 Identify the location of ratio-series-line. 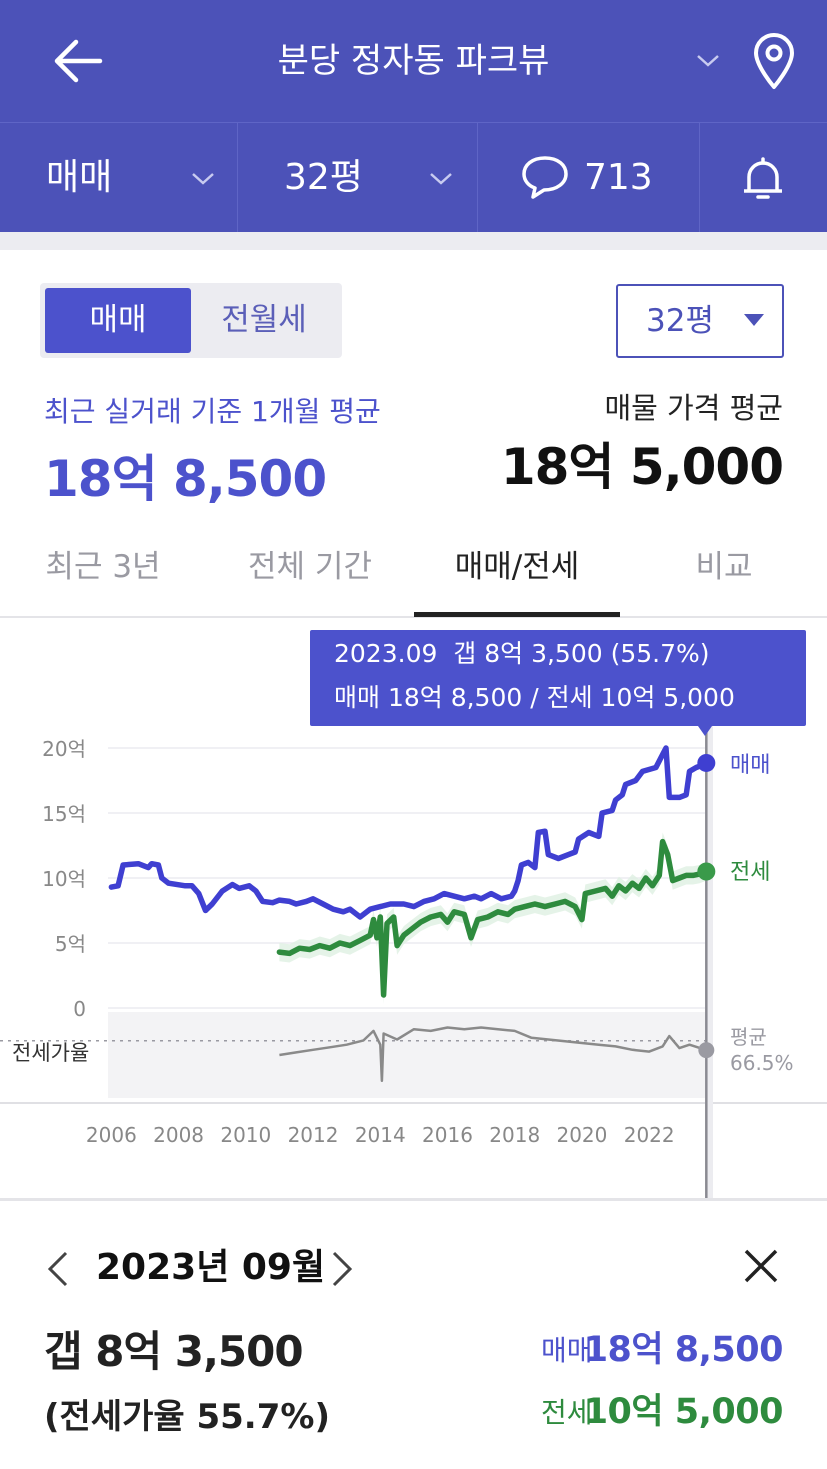
(493, 1054).